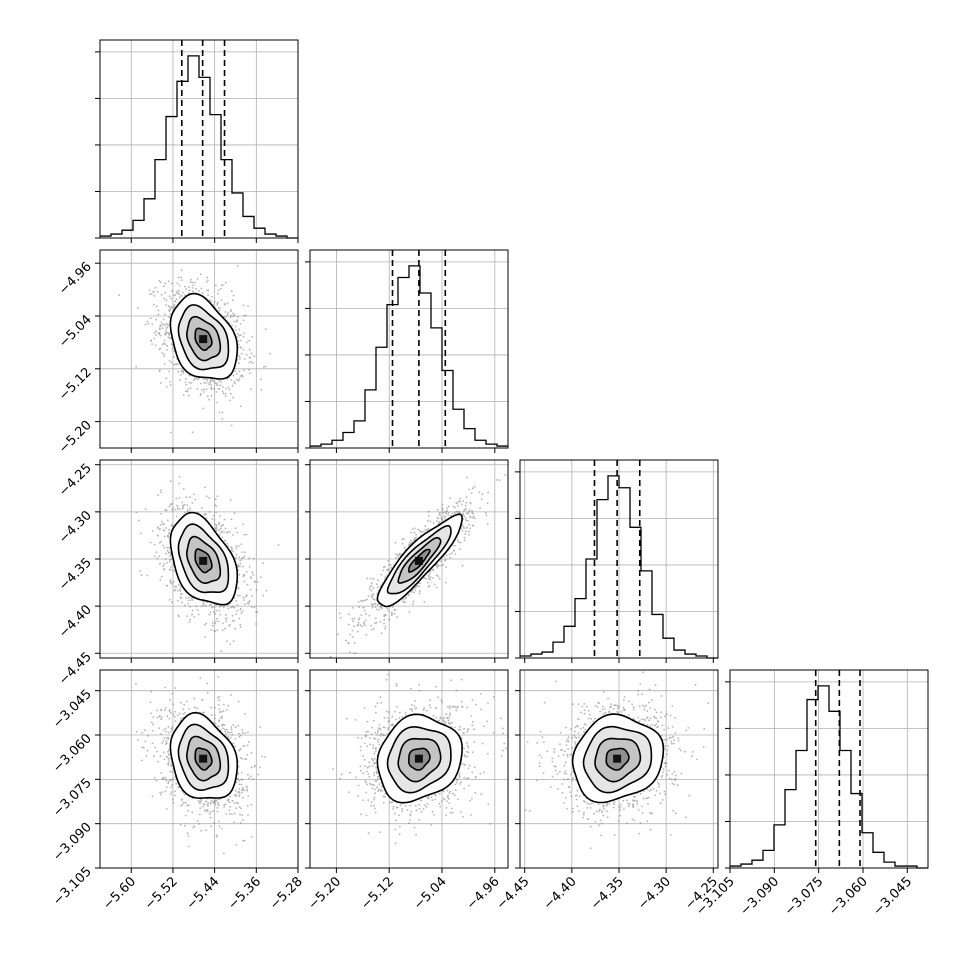 This screenshot has height=970, width=970. What do you see at coordinates (409, 349) in the screenshot?
I see `panel-frame` at bounding box center [409, 349].